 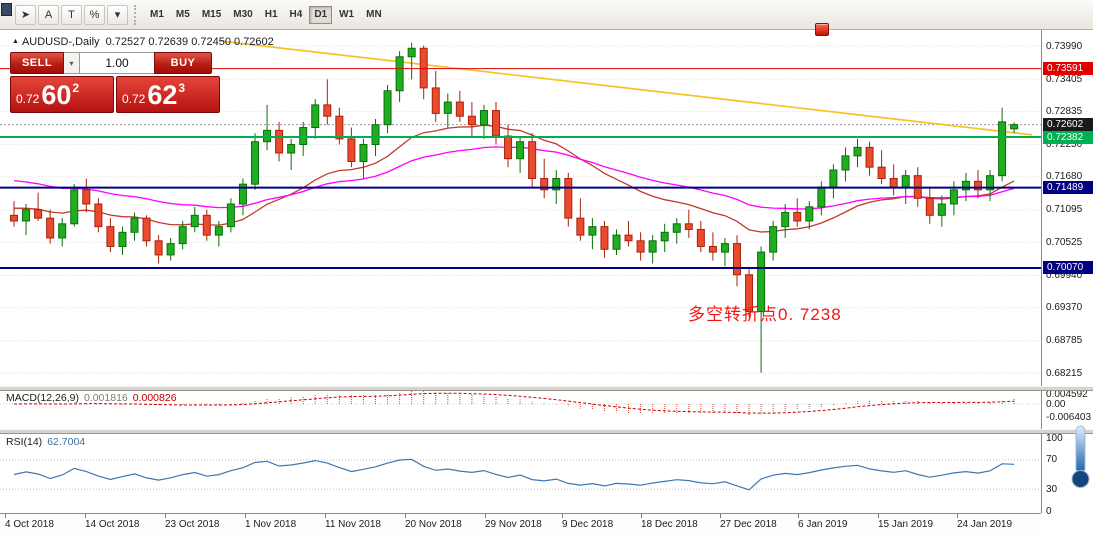 I want to click on sell-price-point: 2, so click(x=76, y=88).